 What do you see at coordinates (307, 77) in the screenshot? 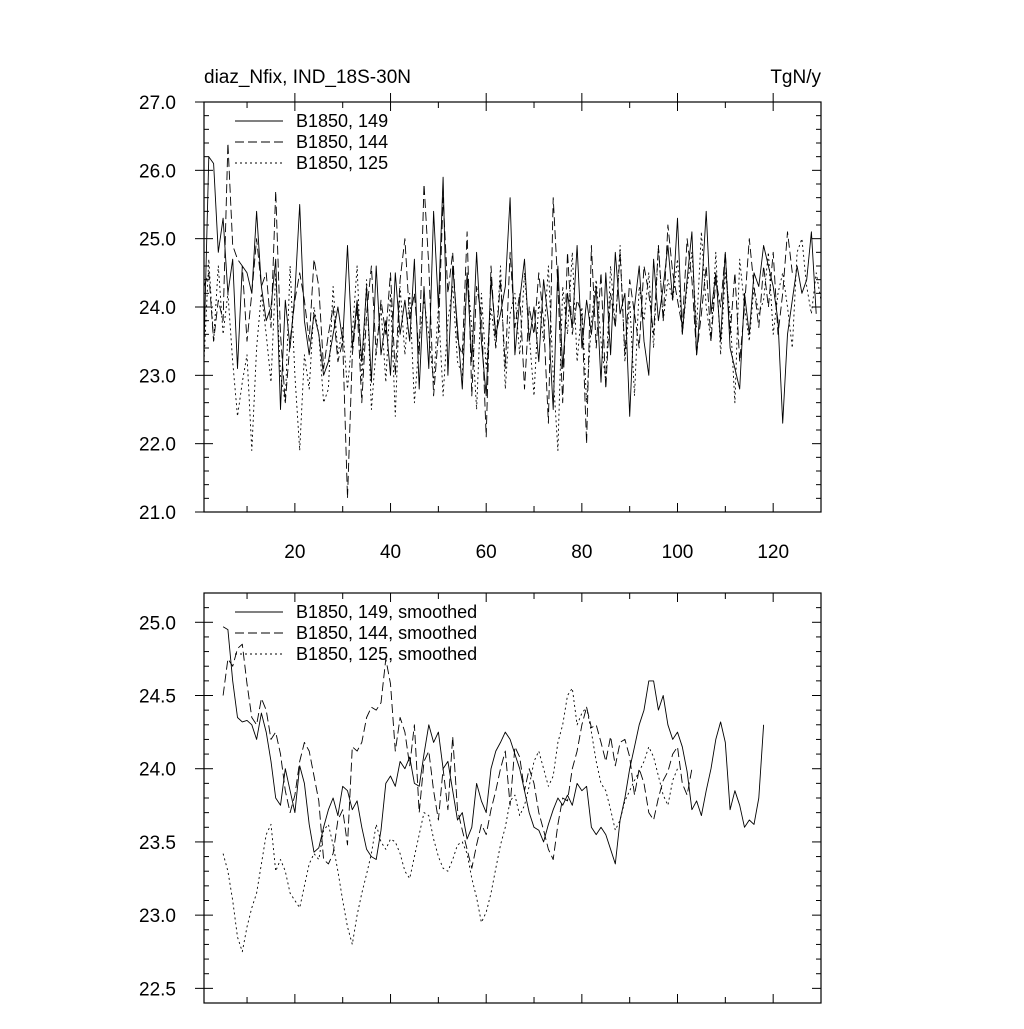
I see `chart-title-left: diaz_Nfix, IND_18S-30N` at bounding box center [307, 77].